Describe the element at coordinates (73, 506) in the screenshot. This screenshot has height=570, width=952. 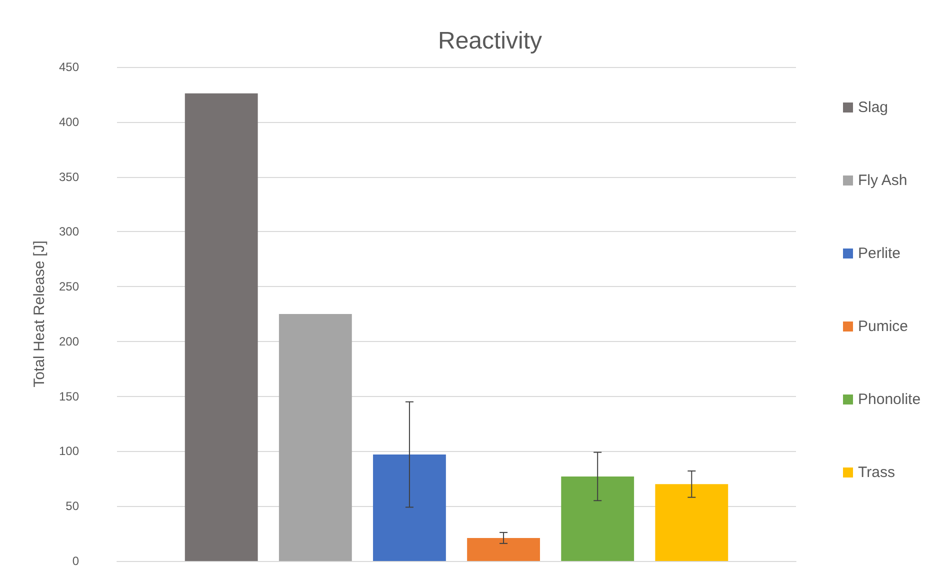
I see `y-tick-label: 50` at that location.